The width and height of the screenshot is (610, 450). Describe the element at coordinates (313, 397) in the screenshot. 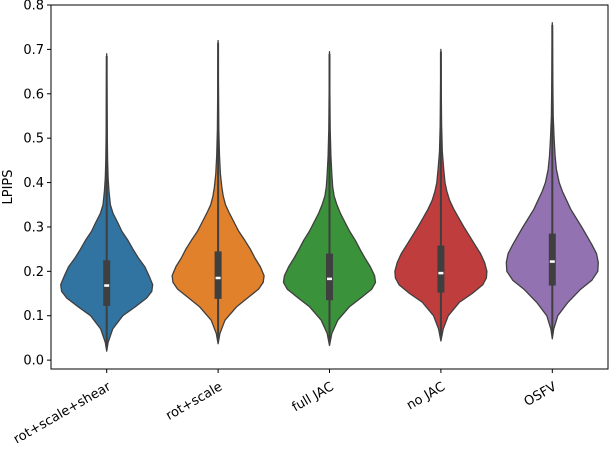

I see `x-tick-label: full JAC` at that location.